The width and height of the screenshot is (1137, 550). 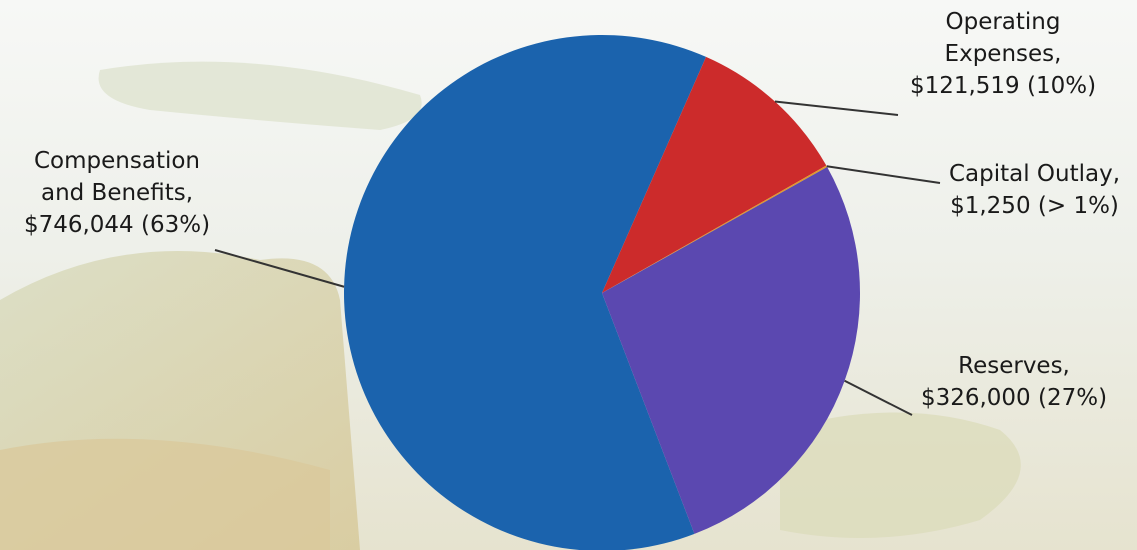 I want to click on leader-line-operating-expenses, so click(x=836, y=108).